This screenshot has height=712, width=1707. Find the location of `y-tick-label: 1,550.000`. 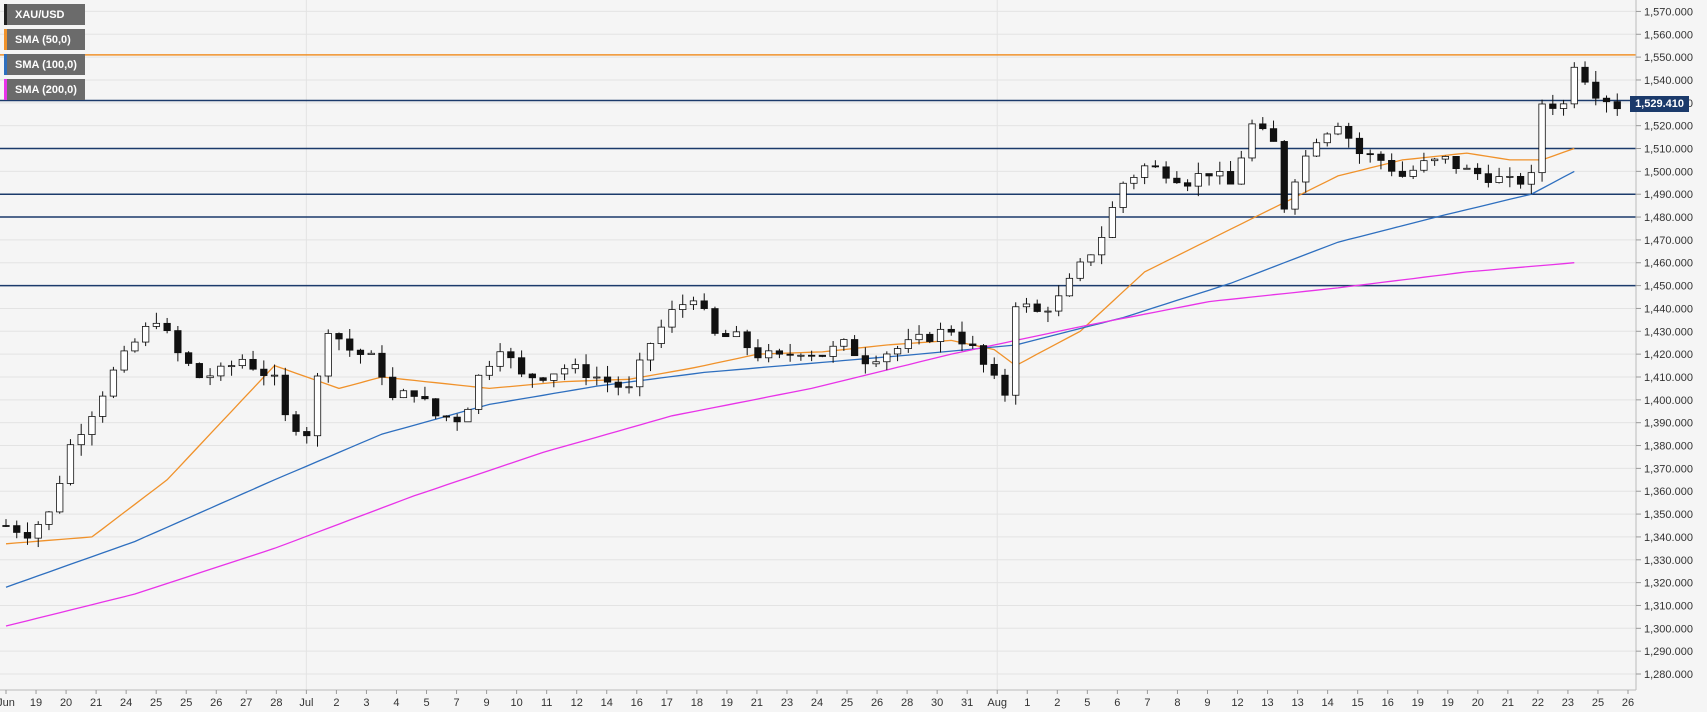

y-tick-label: 1,550.000 is located at coordinates (1668, 58).